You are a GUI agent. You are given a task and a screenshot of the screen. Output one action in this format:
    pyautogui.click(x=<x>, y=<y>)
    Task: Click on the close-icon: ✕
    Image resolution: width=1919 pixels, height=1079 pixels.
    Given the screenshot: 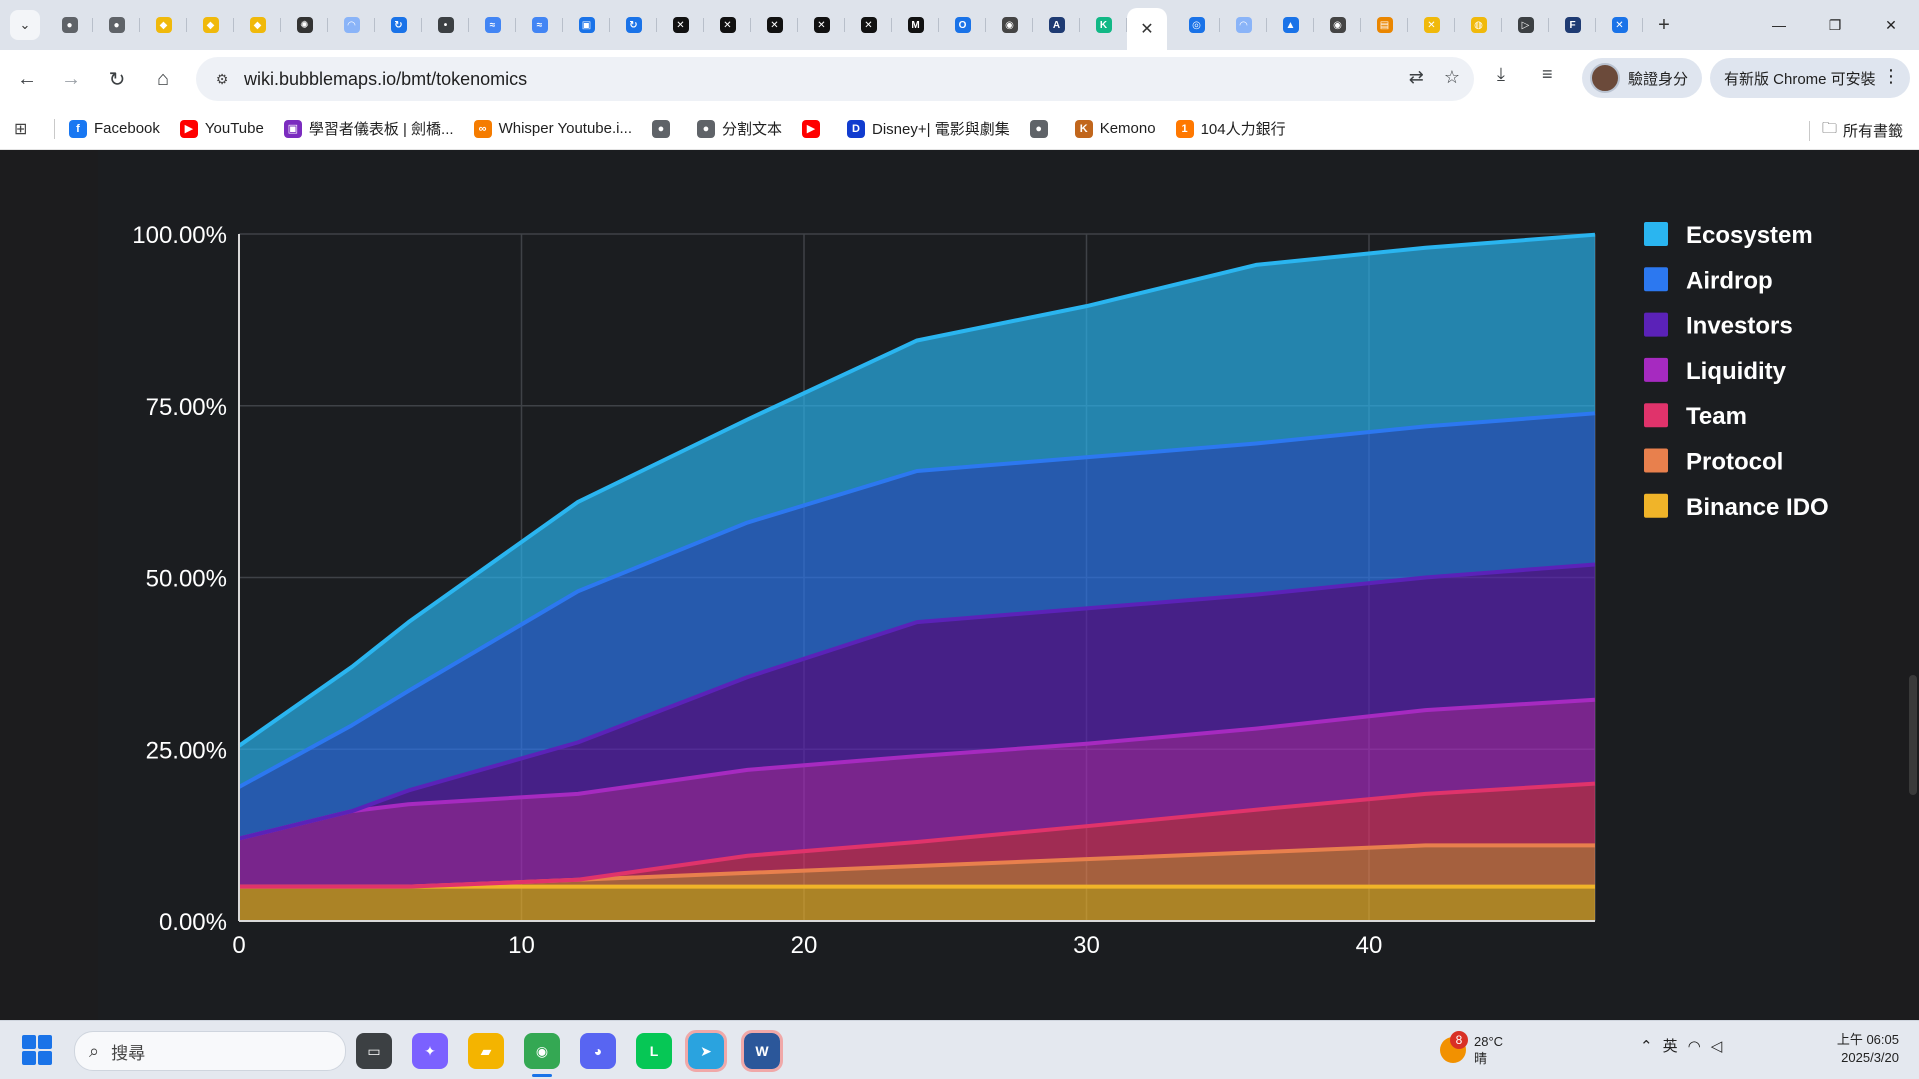 What is the action you would take?
    pyautogui.click(x=1147, y=29)
    